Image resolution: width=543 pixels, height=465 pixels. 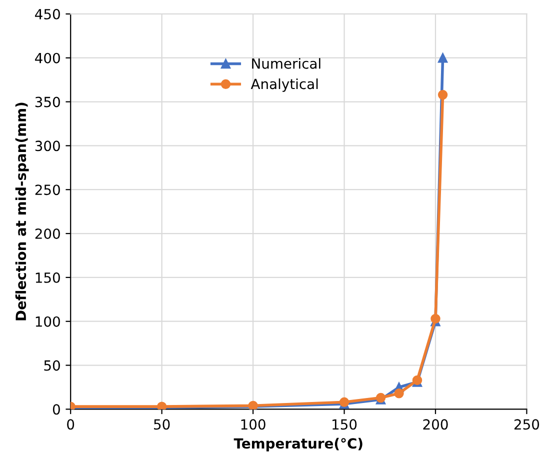 What do you see at coordinates (527, 424) in the screenshot?
I see `x-tick-label: 250` at bounding box center [527, 424].